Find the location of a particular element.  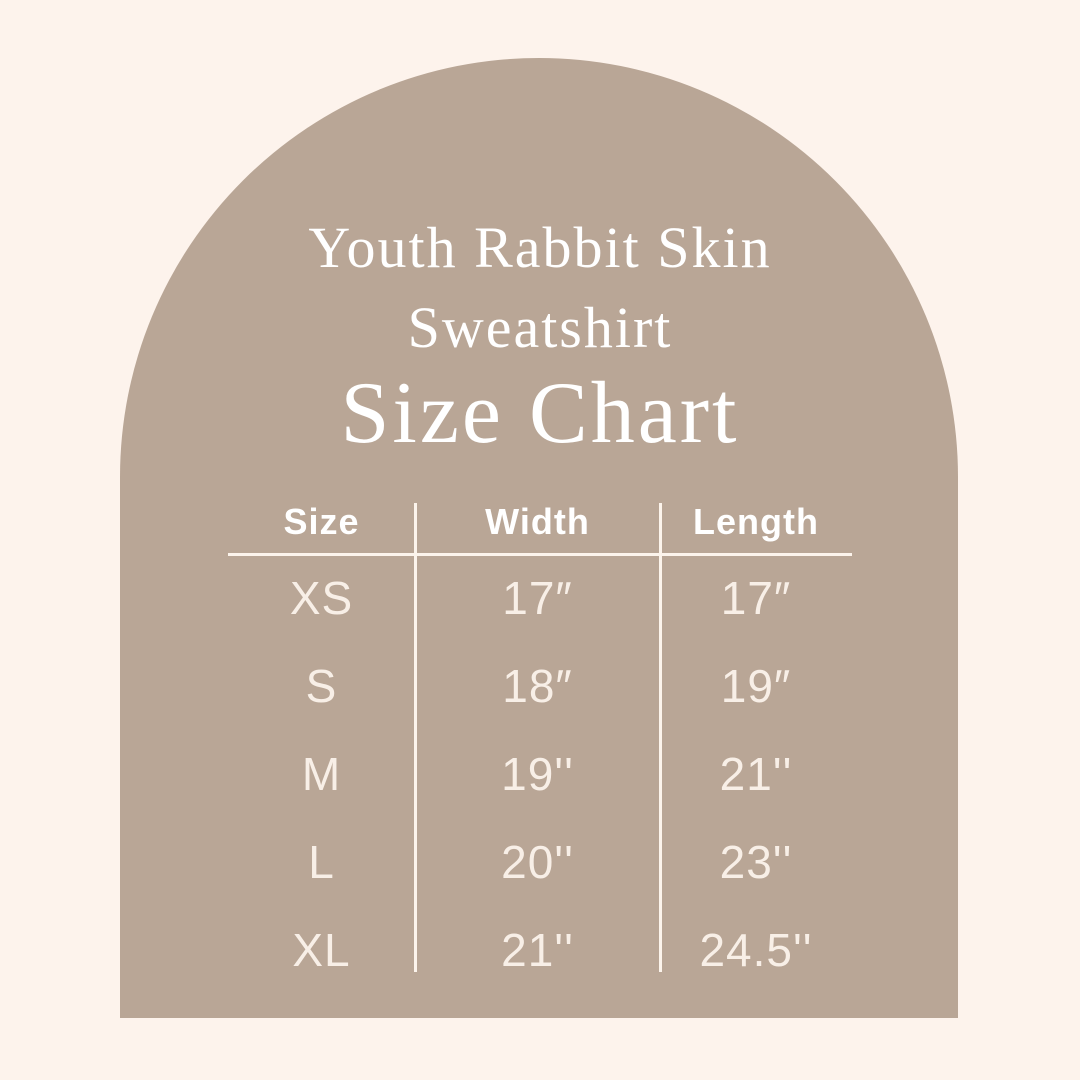

length-cell: 21'' is located at coordinates (756, 774).